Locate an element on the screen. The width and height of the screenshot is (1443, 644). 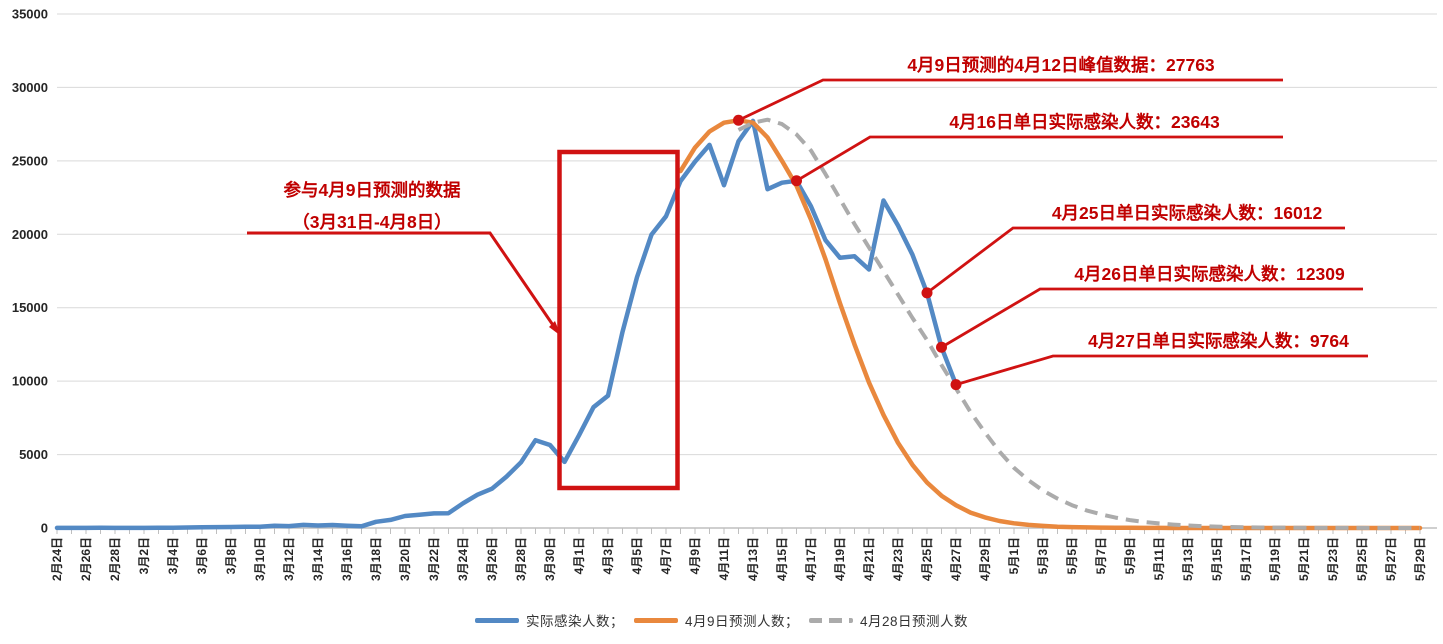
x-axis-label: 5月5日 is located at coordinates (1072, 555).